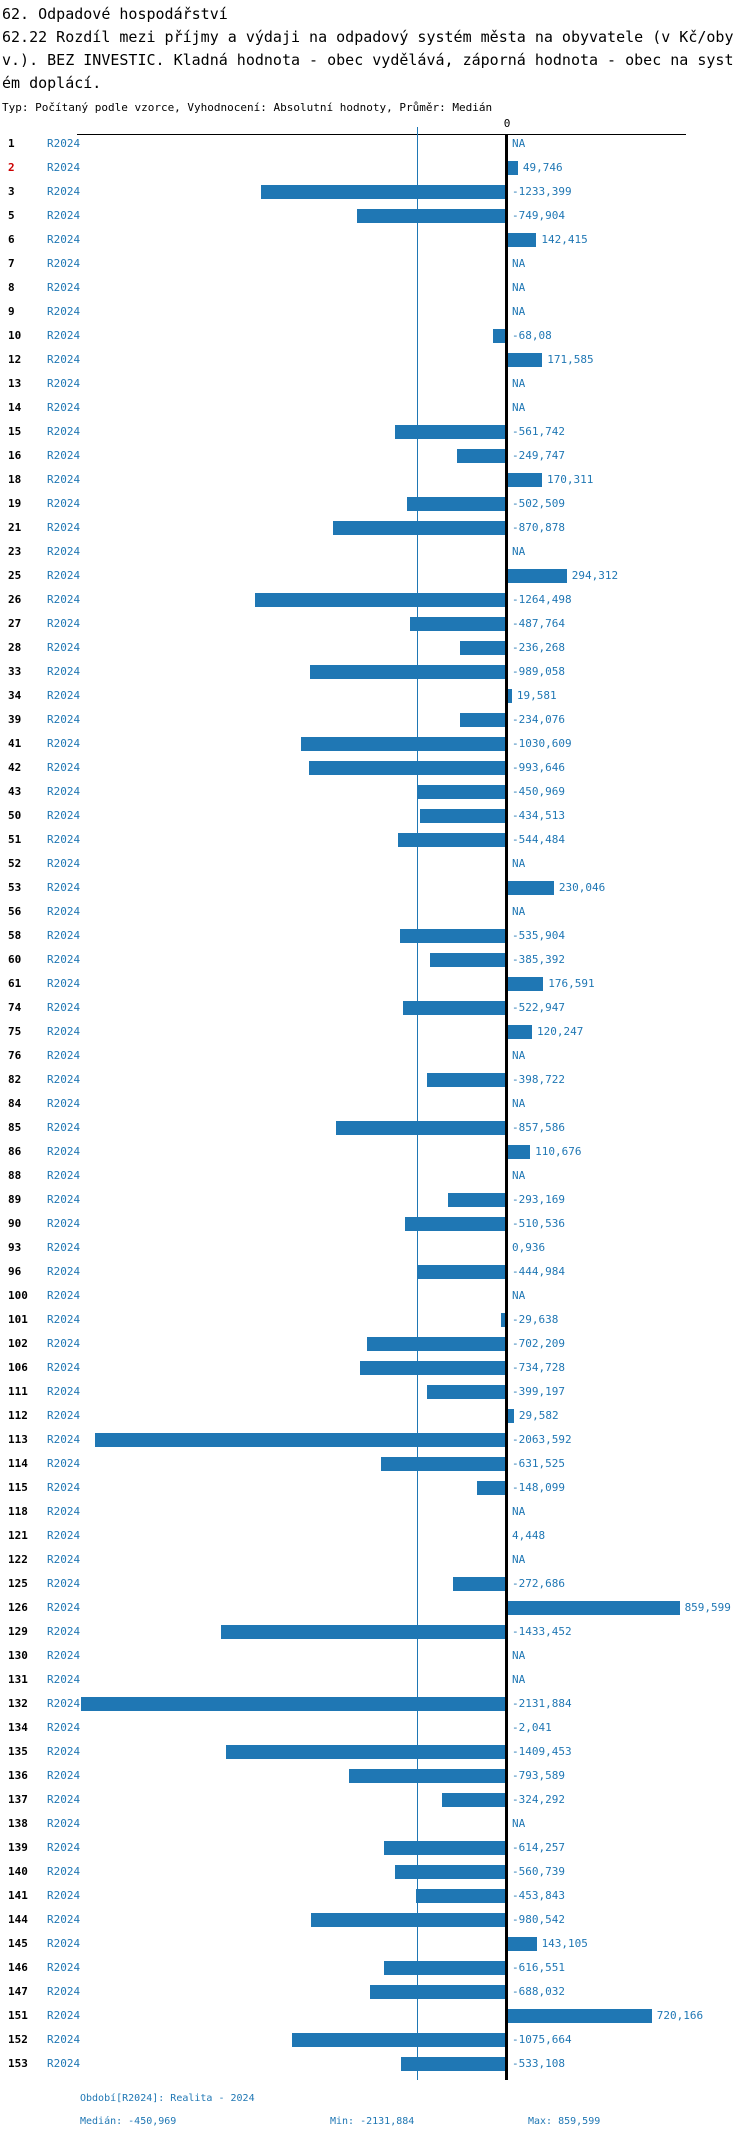 Image resolution: width=750 pixels, height=2140 pixels. Describe the element at coordinates (538, 1007) in the screenshot. I see `value-label: -522,947` at that location.